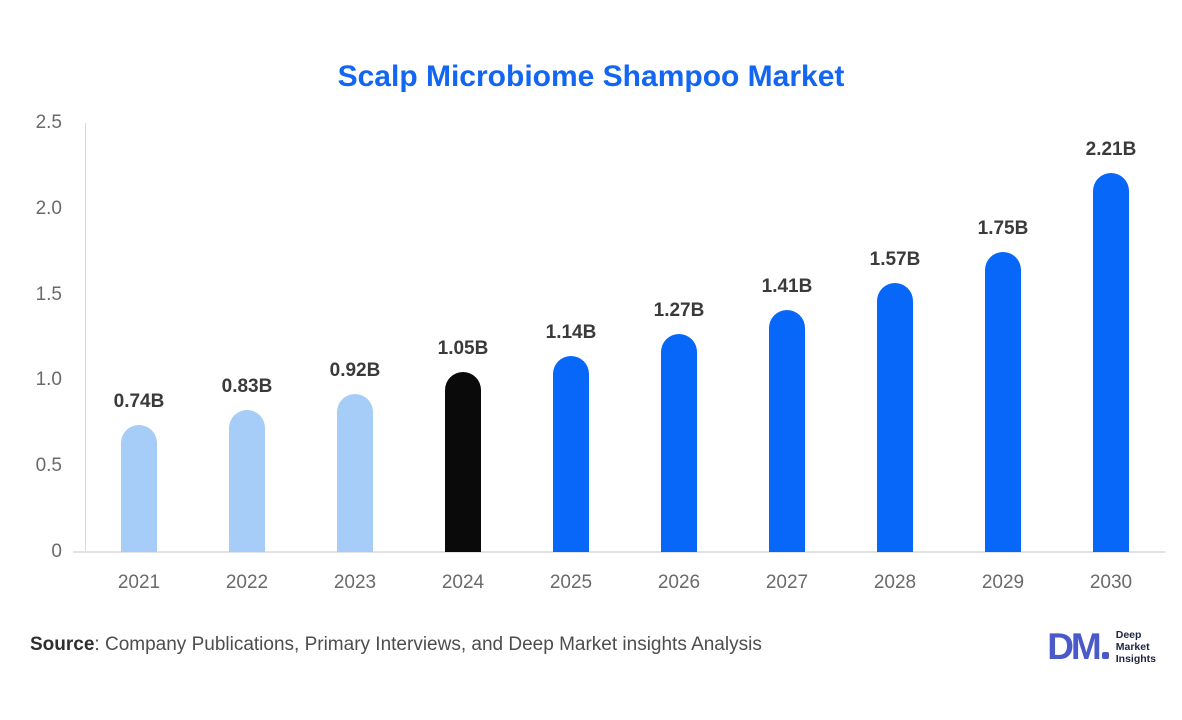 The image size is (1182, 720). I want to click on bar-slot: 1.14B 2025, so click(571, 358).